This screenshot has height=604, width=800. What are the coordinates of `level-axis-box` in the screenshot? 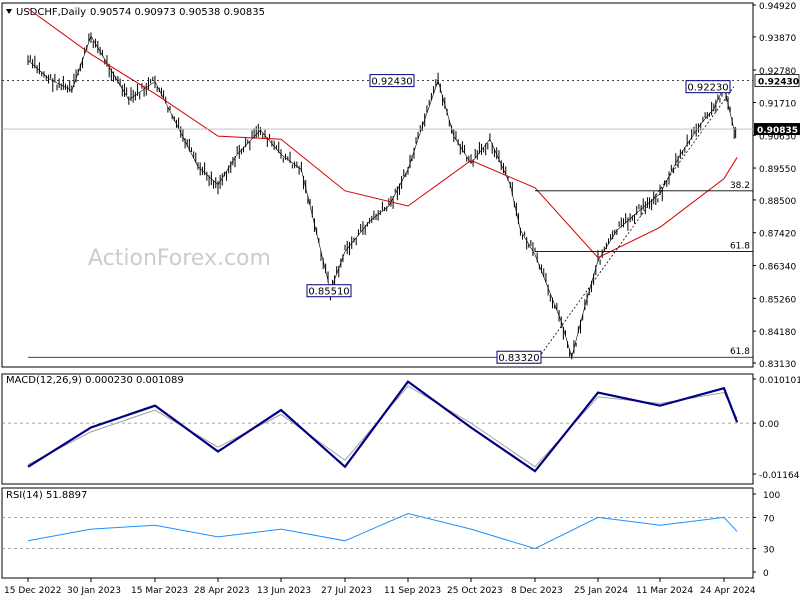 It's located at (777, 81).